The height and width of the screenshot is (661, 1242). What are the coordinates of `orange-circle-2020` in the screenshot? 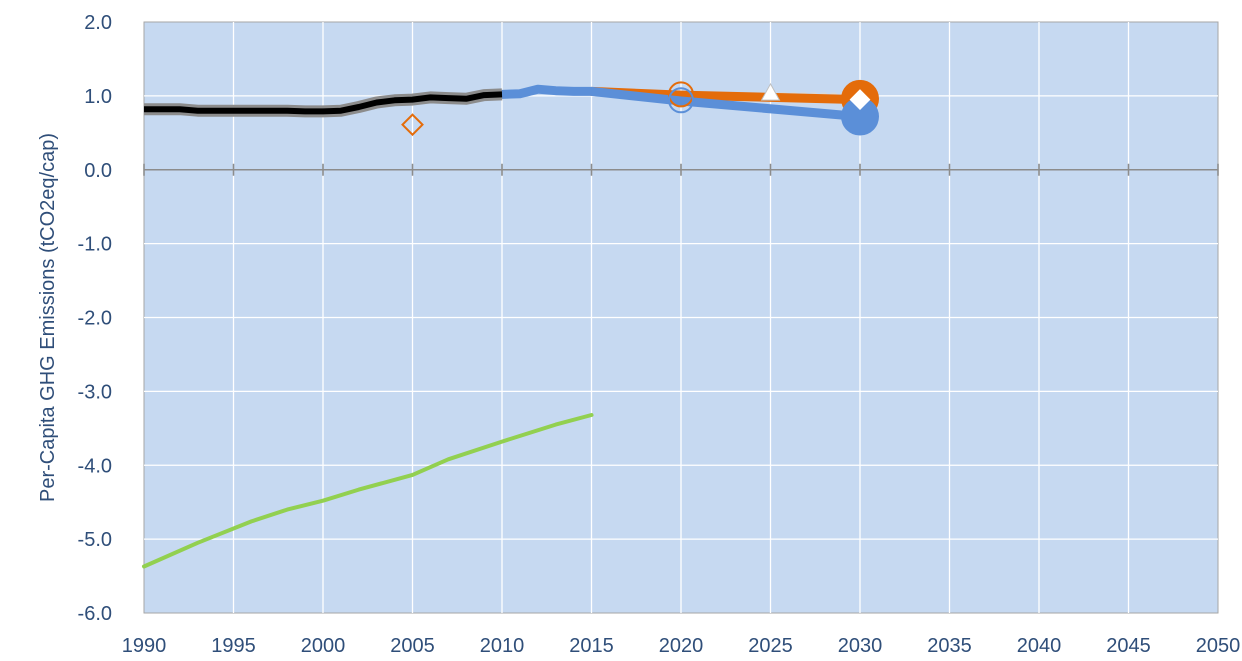 It's located at (681, 94).